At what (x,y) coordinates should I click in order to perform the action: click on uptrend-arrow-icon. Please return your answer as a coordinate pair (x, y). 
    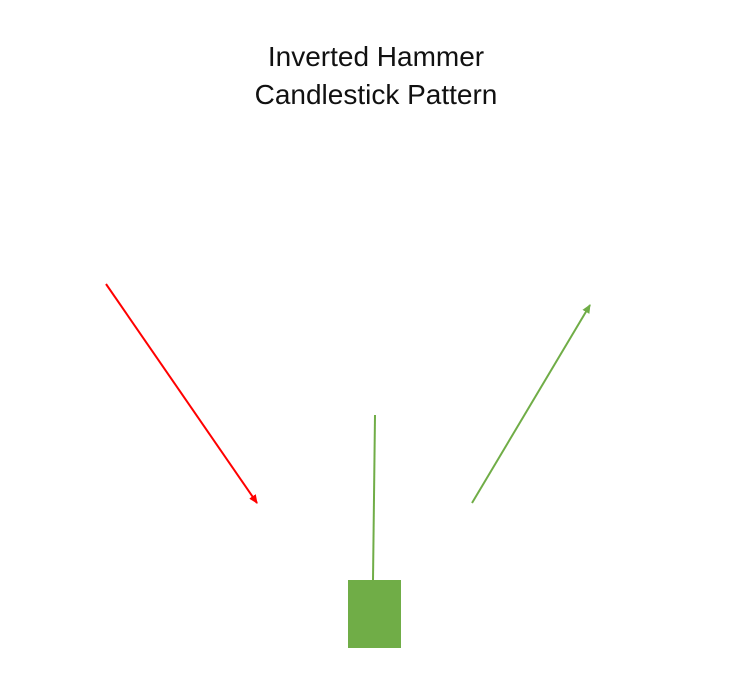
    Looking at the image, I should click on (531, 404).